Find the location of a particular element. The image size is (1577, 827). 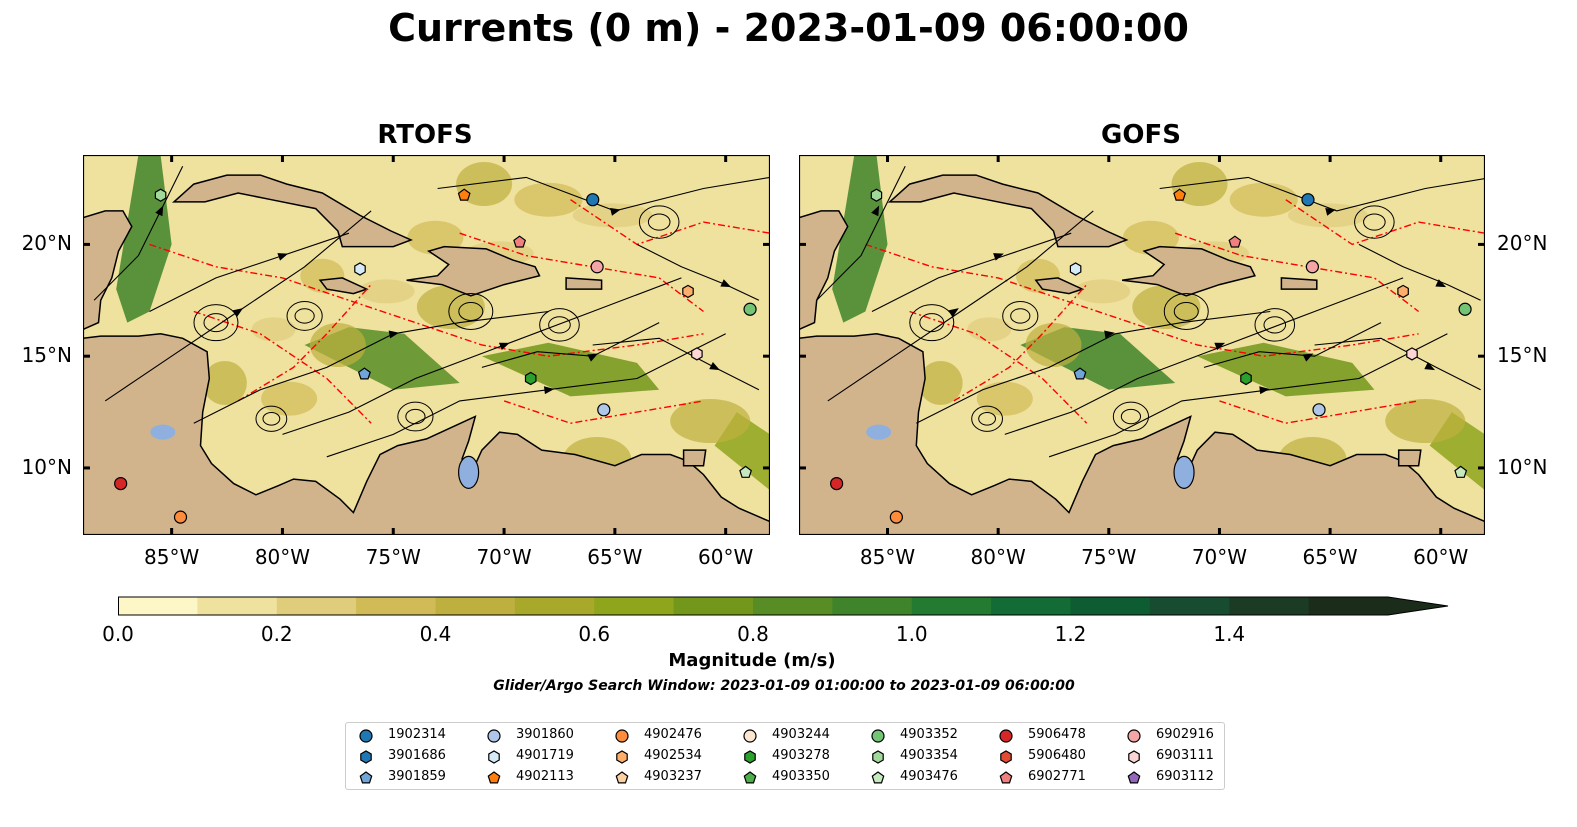

legend-label: 4903352 is located at coordinates (929, 734).